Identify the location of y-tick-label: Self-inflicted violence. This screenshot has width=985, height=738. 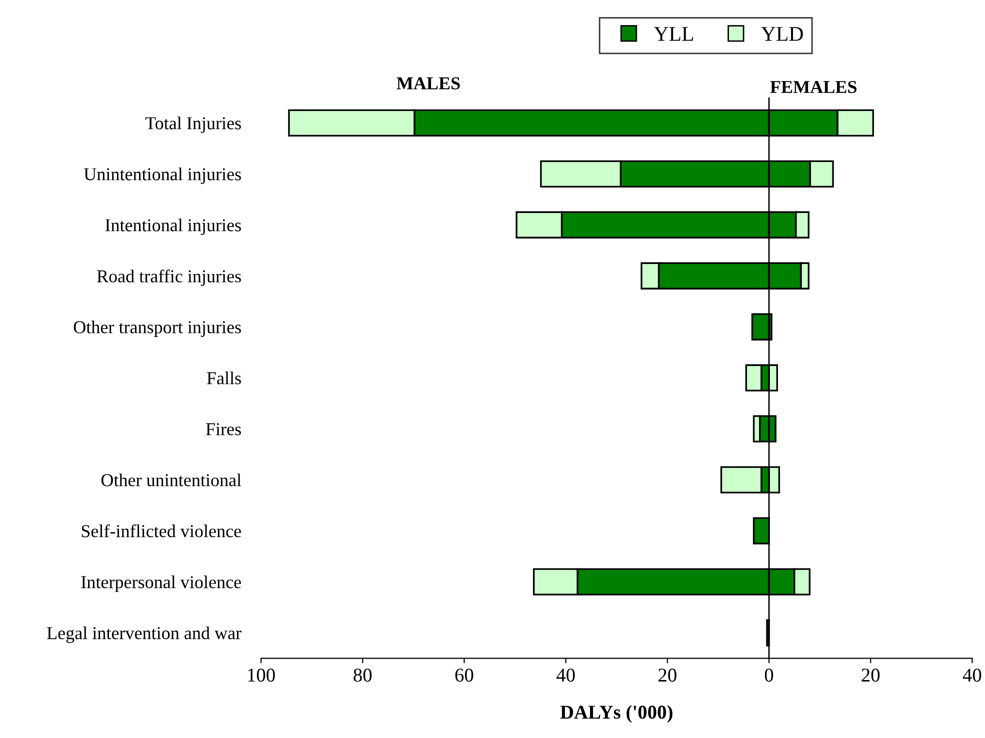
(161, 531).